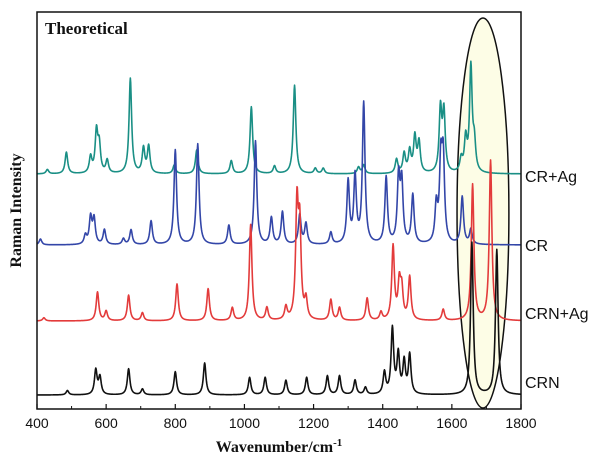 The height and width of the screenshot is (461, 597). I want to click on series-label-cr: CR, so click(536, 246).